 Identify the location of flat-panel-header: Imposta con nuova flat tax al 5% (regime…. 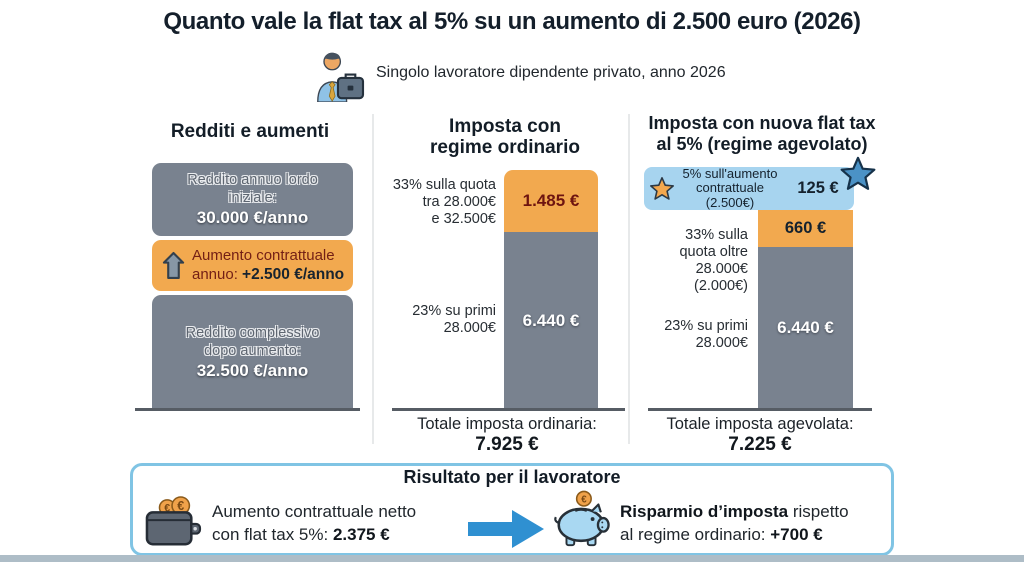
(762, 133).